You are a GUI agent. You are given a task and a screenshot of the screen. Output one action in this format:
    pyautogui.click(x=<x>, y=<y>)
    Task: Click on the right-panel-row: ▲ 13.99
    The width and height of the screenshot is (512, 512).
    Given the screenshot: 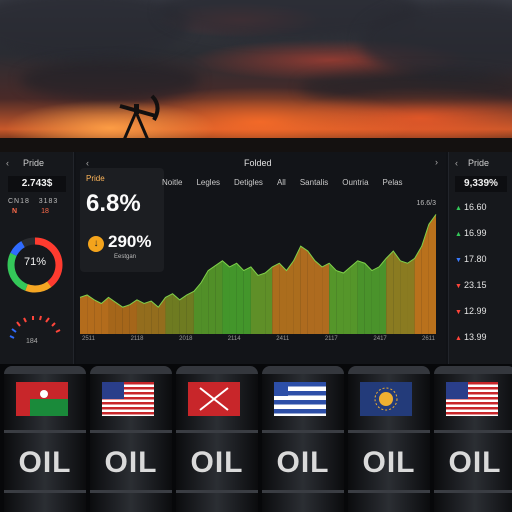 What is the action you would take?
    pyautogui.click(x=471, y=337)
    